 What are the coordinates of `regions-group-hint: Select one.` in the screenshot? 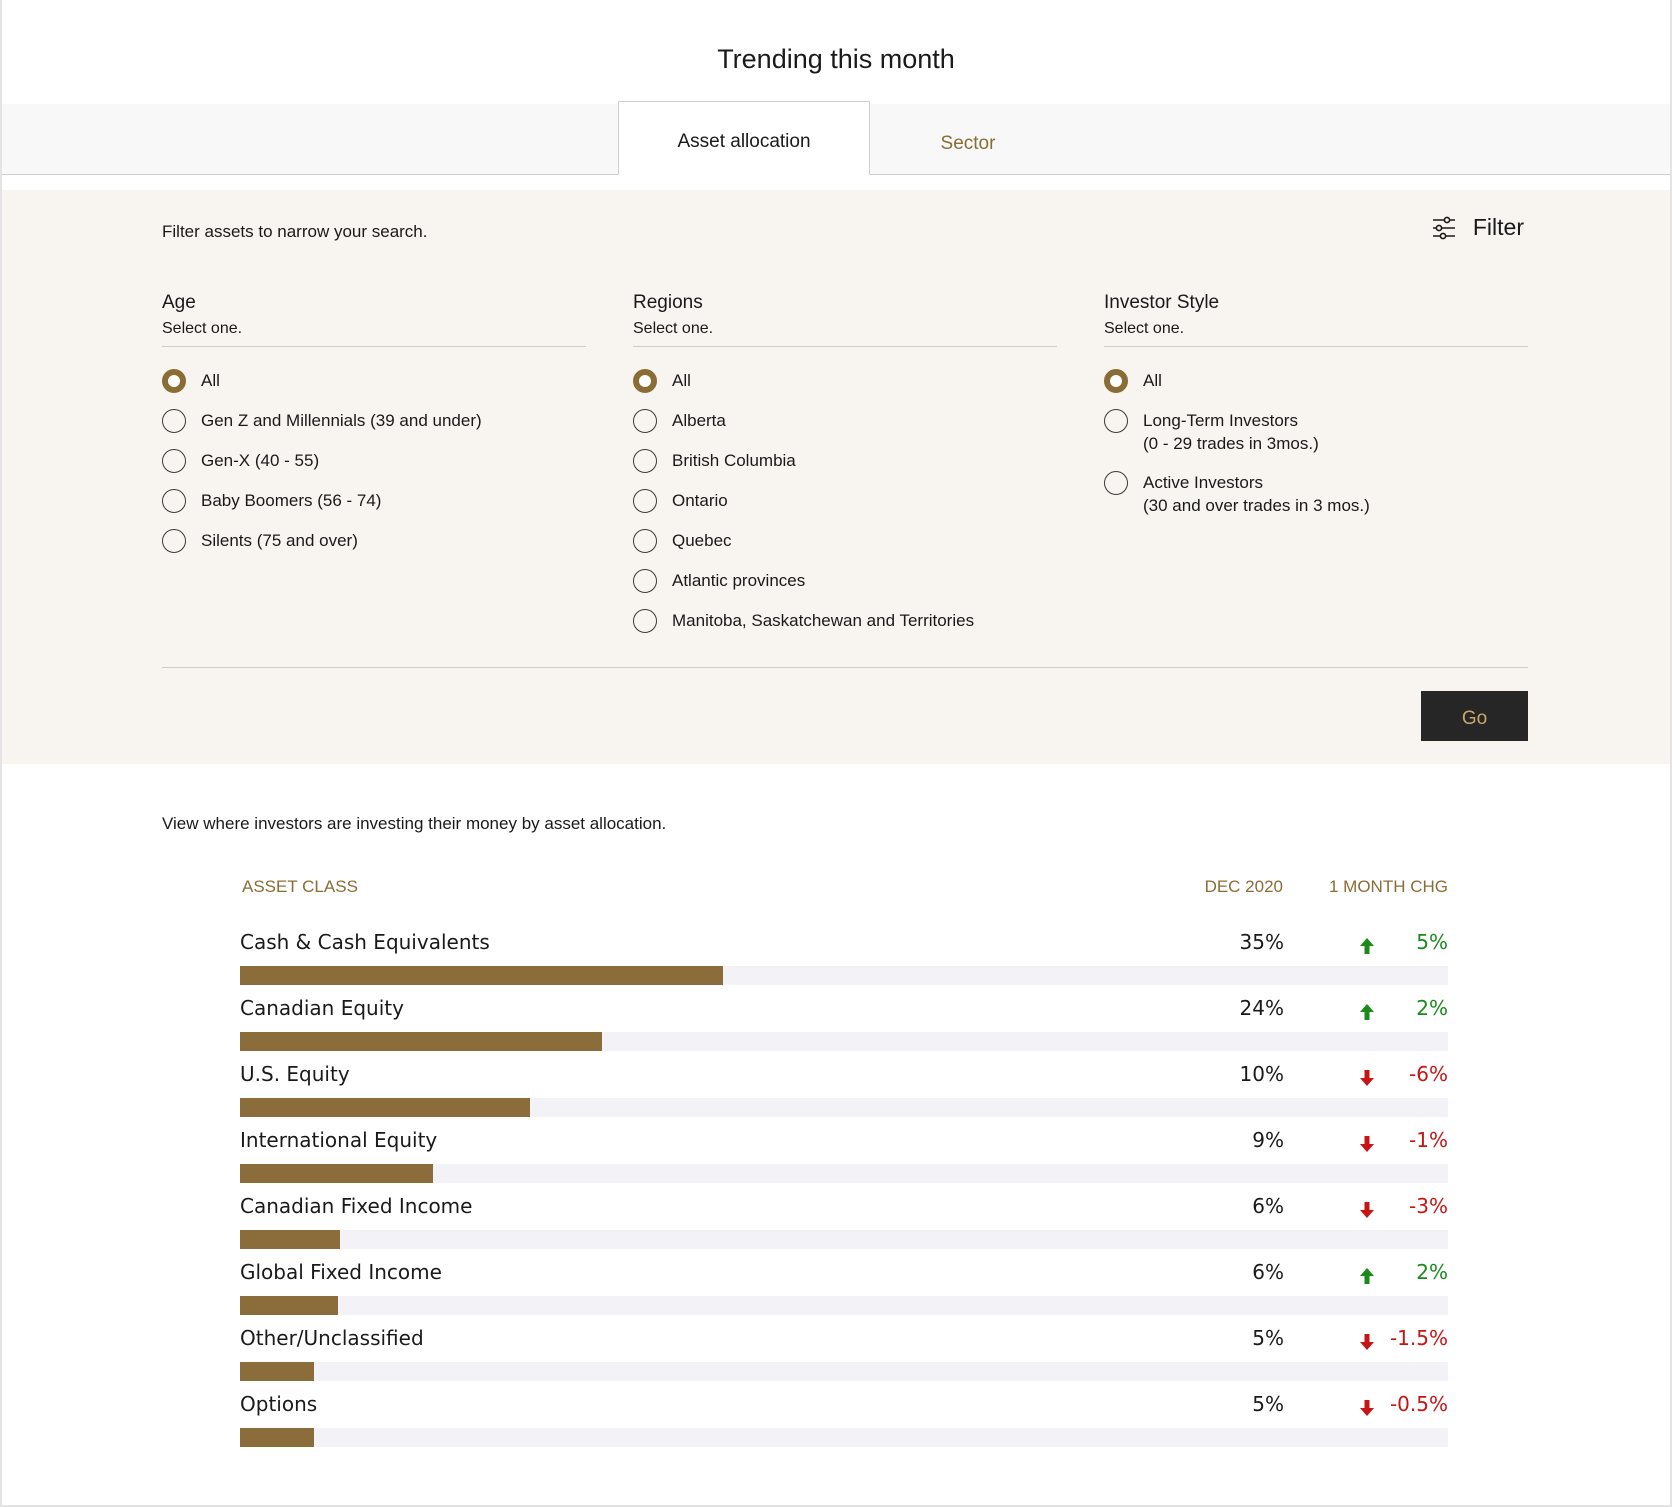 It's located at (845, 333).